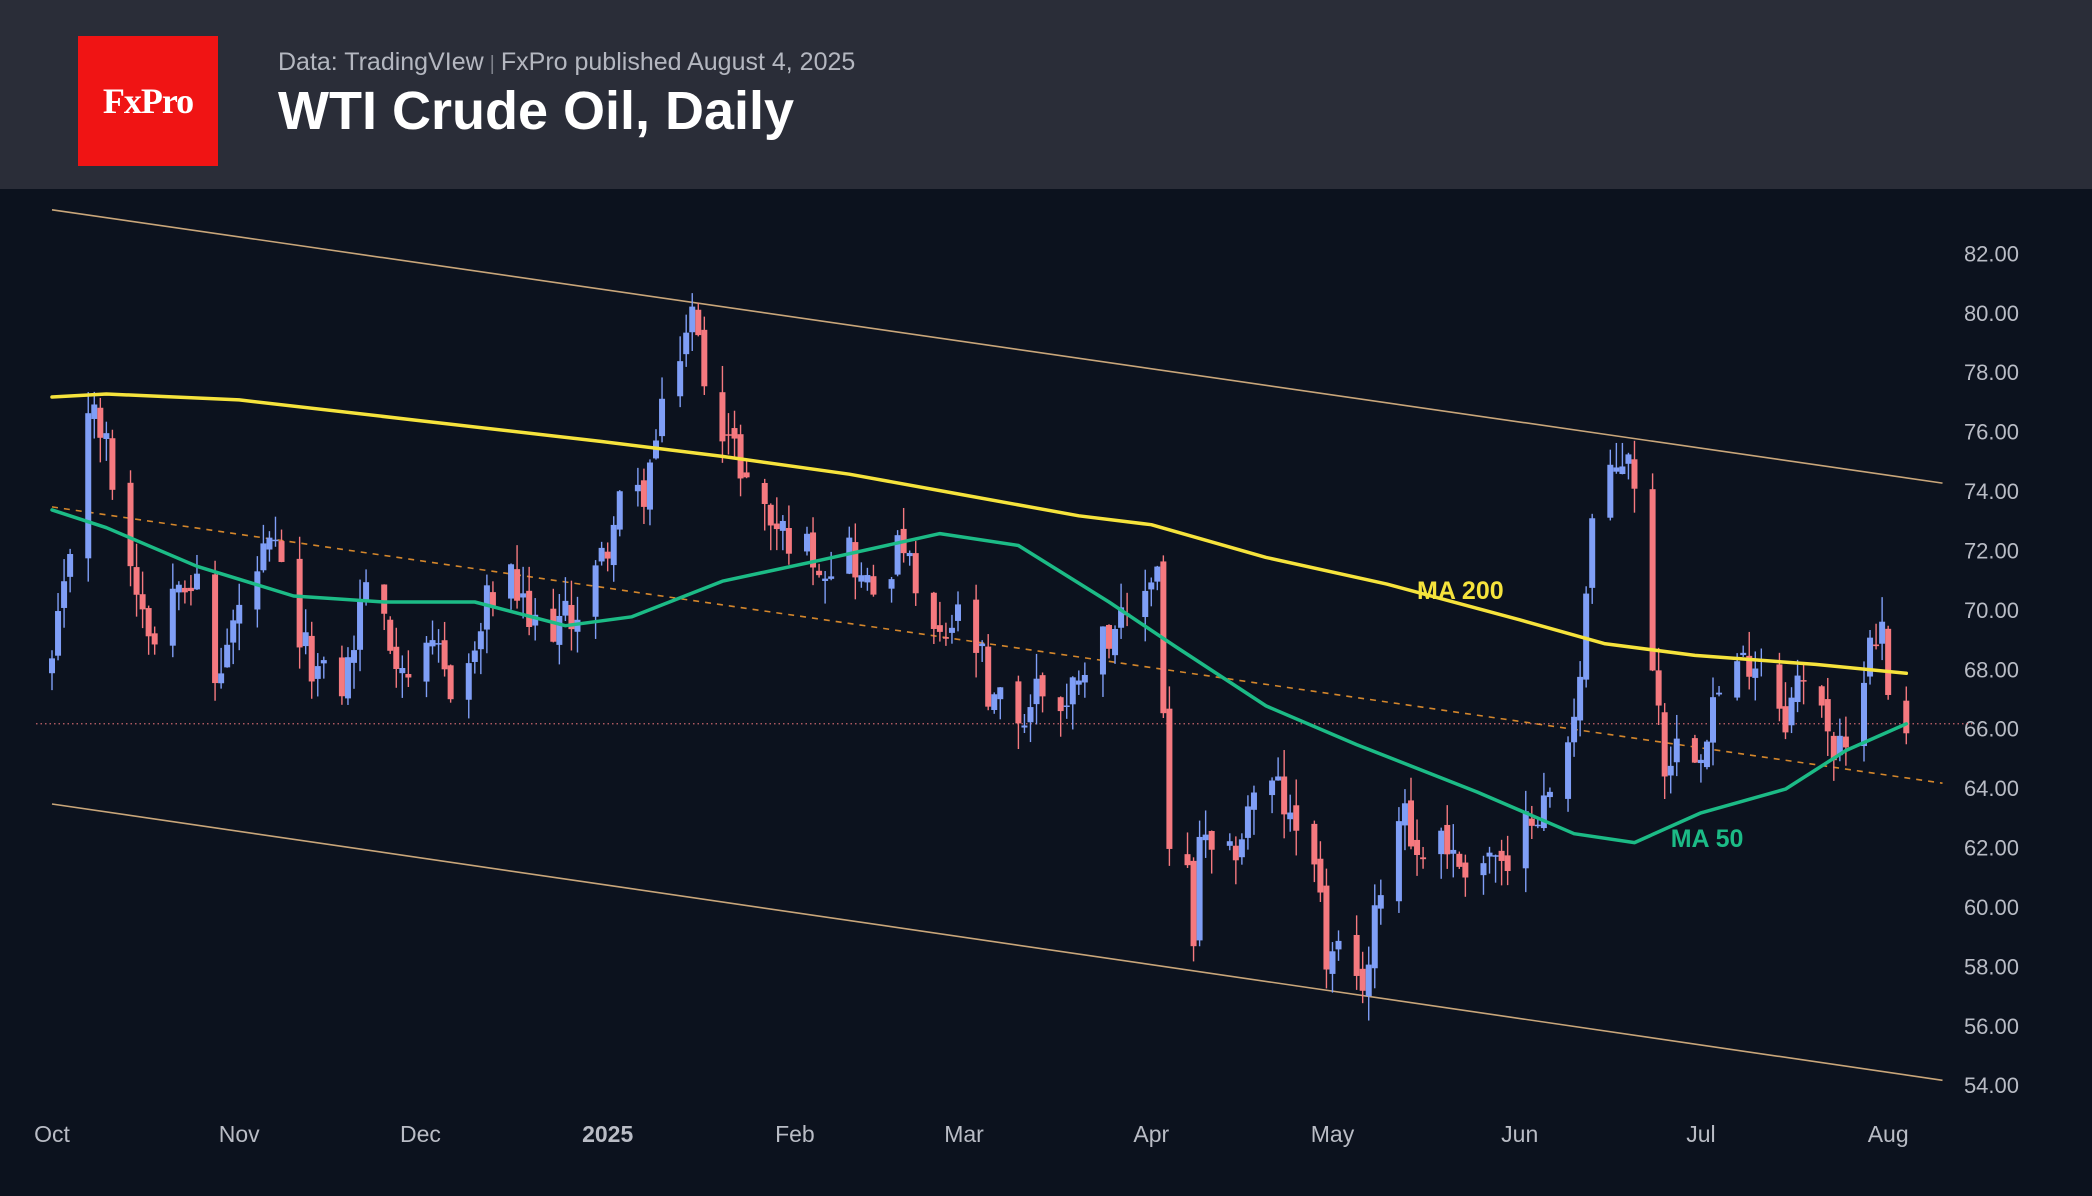  I want to click on fxpro-logo: FxPro, so click(148, 101).